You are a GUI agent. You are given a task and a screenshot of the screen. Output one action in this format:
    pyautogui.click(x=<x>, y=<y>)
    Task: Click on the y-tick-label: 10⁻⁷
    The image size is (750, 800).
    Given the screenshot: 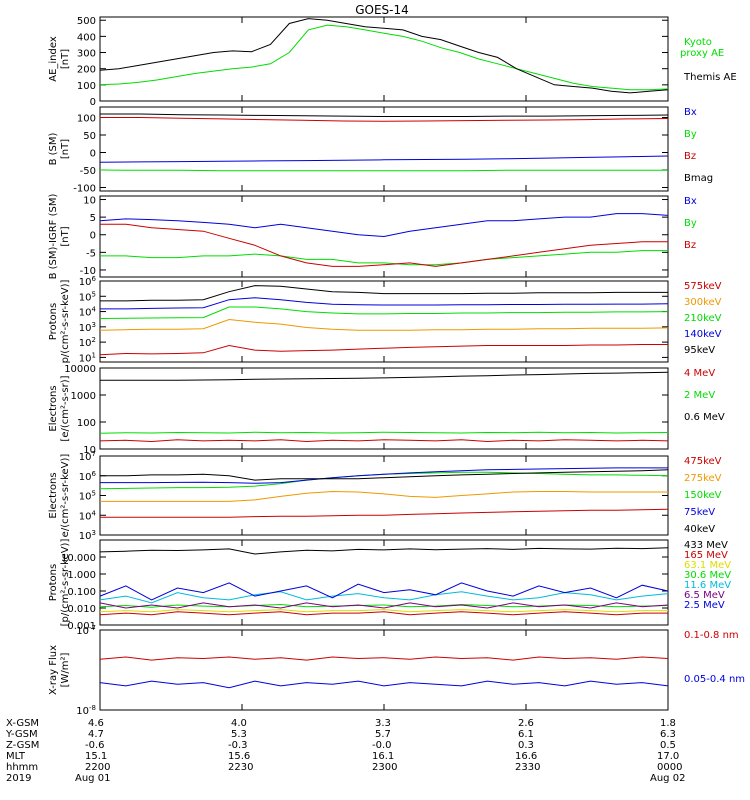 What is the action you would take?
    pyautogui.click(x=86, y=630)
    